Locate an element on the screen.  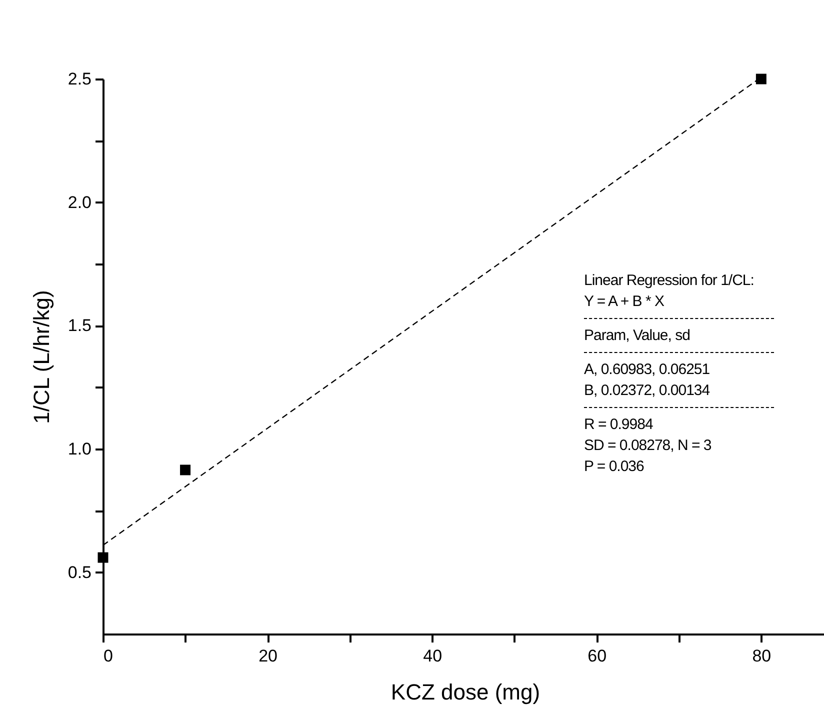
x-axis-title: KCZ dose (mg) is located at coordinates (465, 692).